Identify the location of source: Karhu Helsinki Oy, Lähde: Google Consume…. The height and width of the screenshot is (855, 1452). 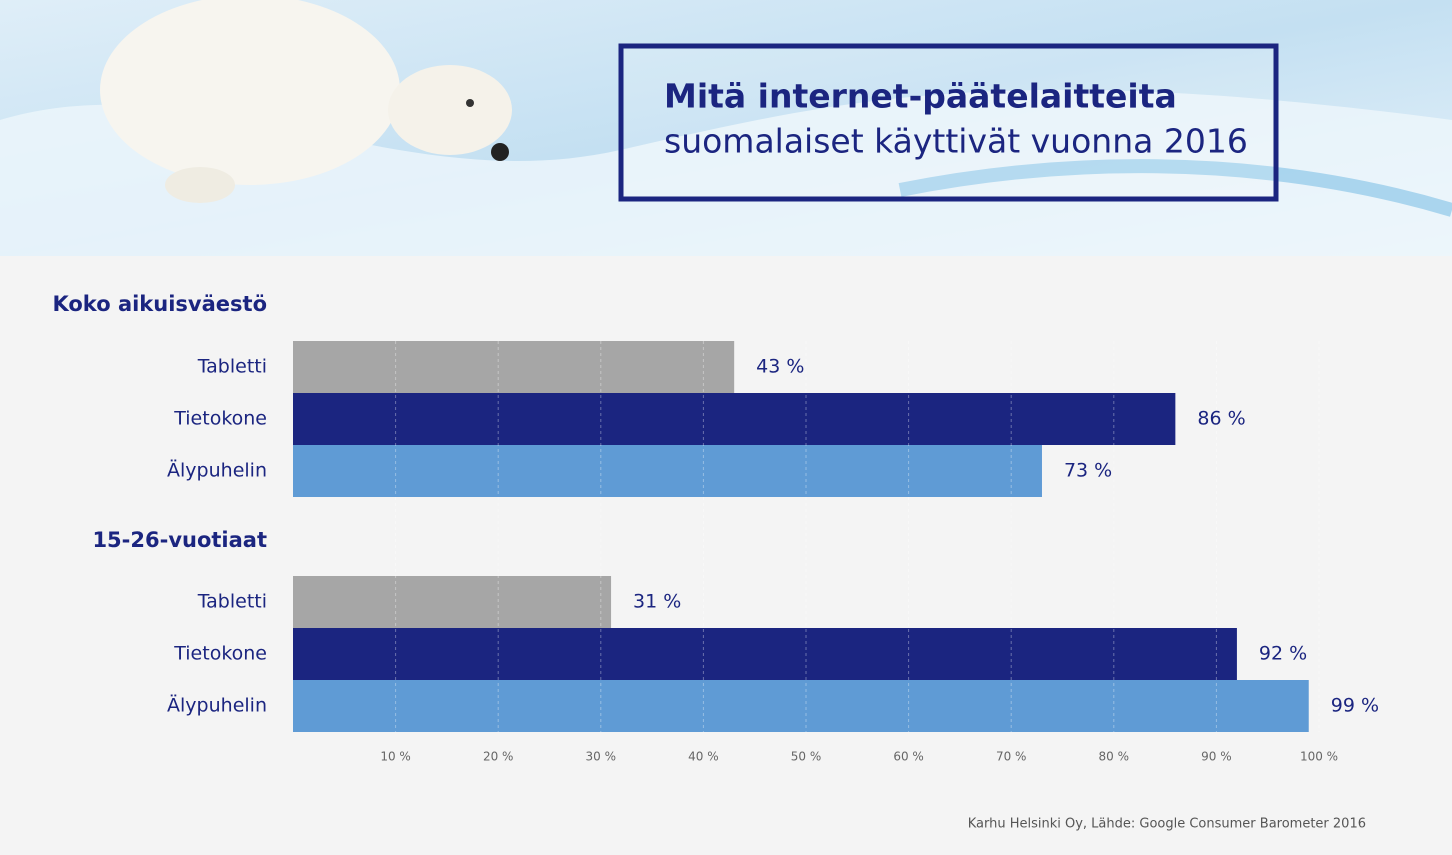
(1167, 824).